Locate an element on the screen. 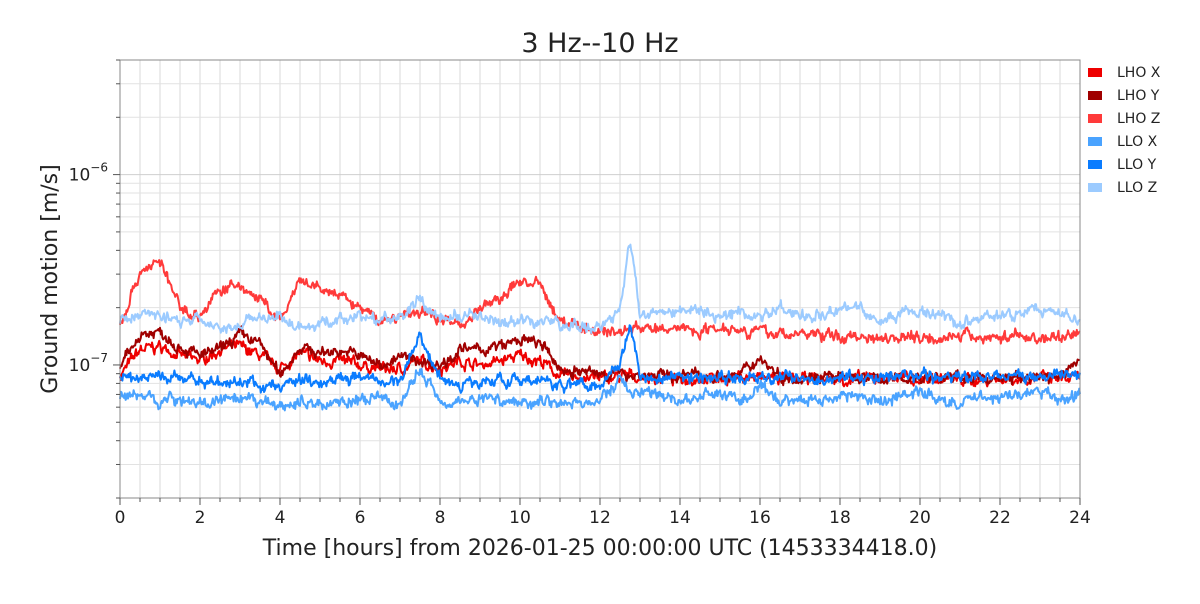  series-line-llo-z is located at coordinates (600, 288).